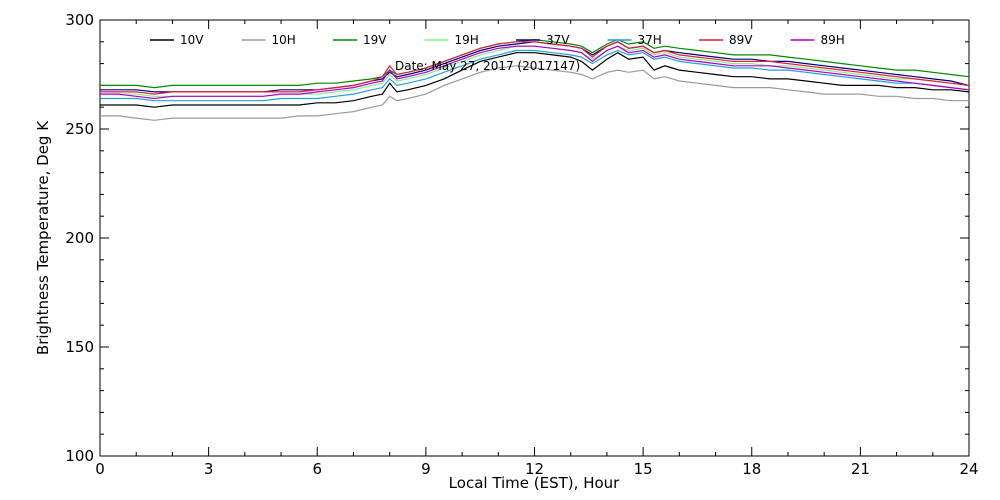 The height and width of the screenshot is (500, 1000). I want to click on x-tick-label: 6, so click(317, 469).